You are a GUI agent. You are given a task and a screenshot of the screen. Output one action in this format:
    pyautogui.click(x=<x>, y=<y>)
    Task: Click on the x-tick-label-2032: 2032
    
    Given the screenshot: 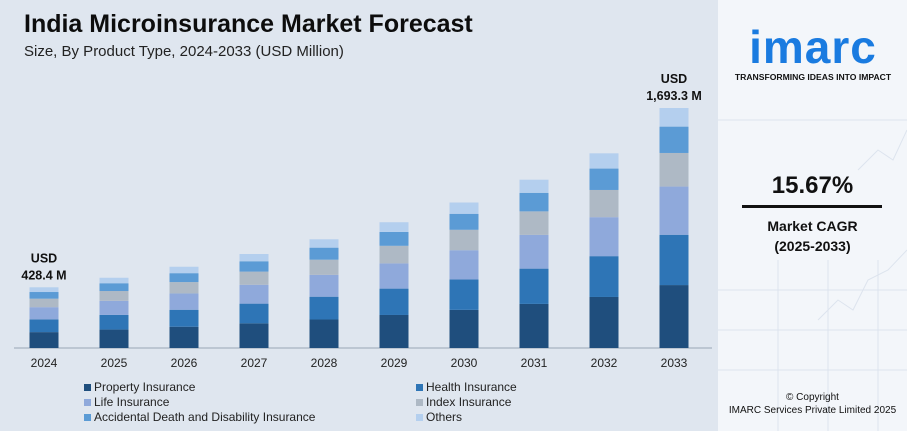 What is the action you would take?
    pyautogui.click(x=604, y=363)
    